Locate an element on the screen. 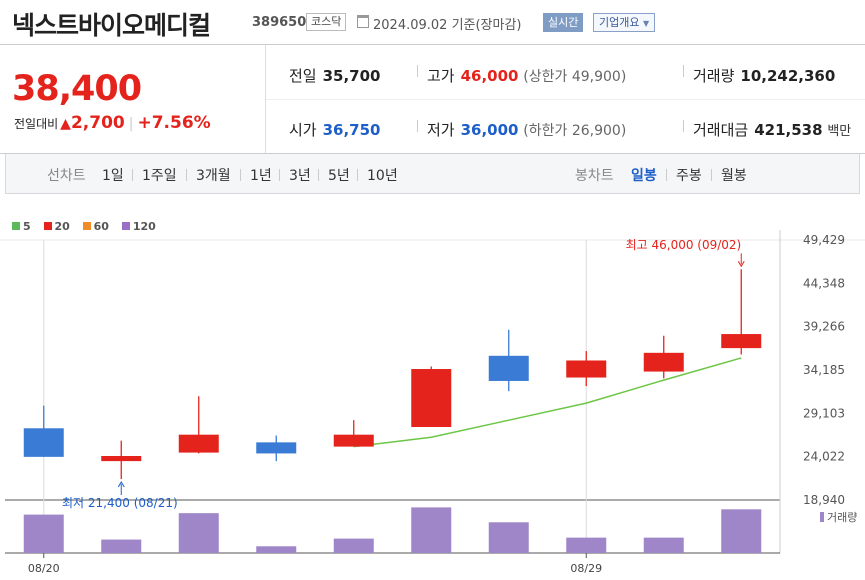 Image resolution: width=865 pixels, height=580 pixels. open-value: 36,750 is located at coordinates (351, 130).